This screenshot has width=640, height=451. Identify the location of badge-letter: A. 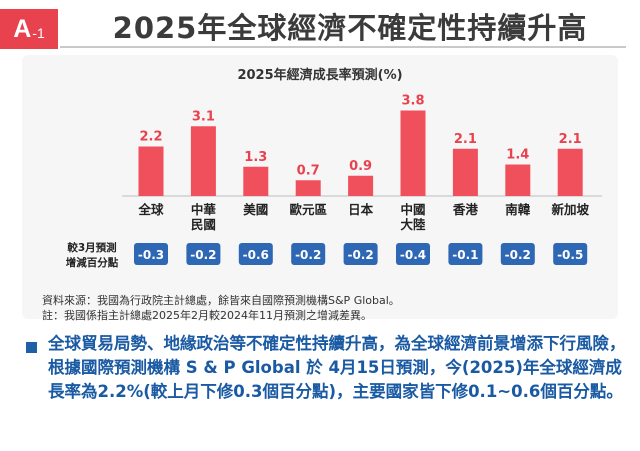
(22, 28).